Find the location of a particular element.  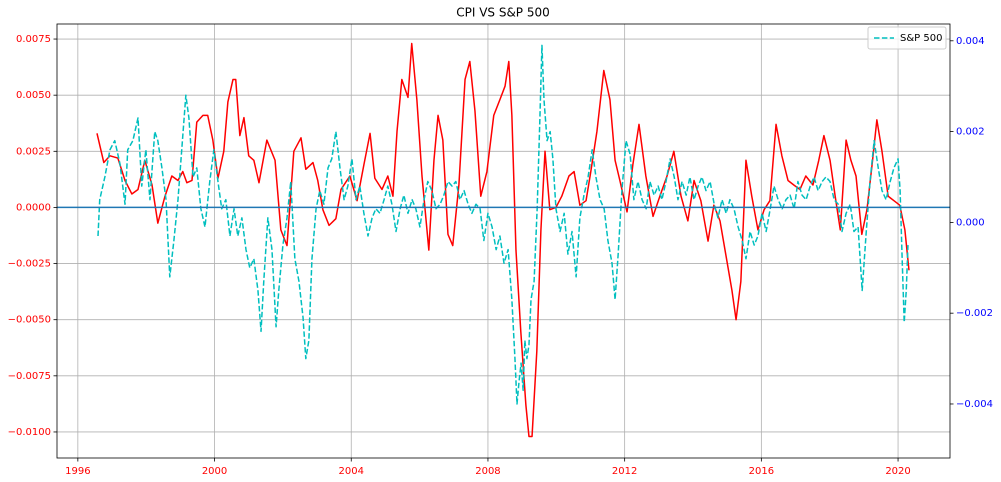

x-tick-label: 2008 is located at coordinates (487, 471).